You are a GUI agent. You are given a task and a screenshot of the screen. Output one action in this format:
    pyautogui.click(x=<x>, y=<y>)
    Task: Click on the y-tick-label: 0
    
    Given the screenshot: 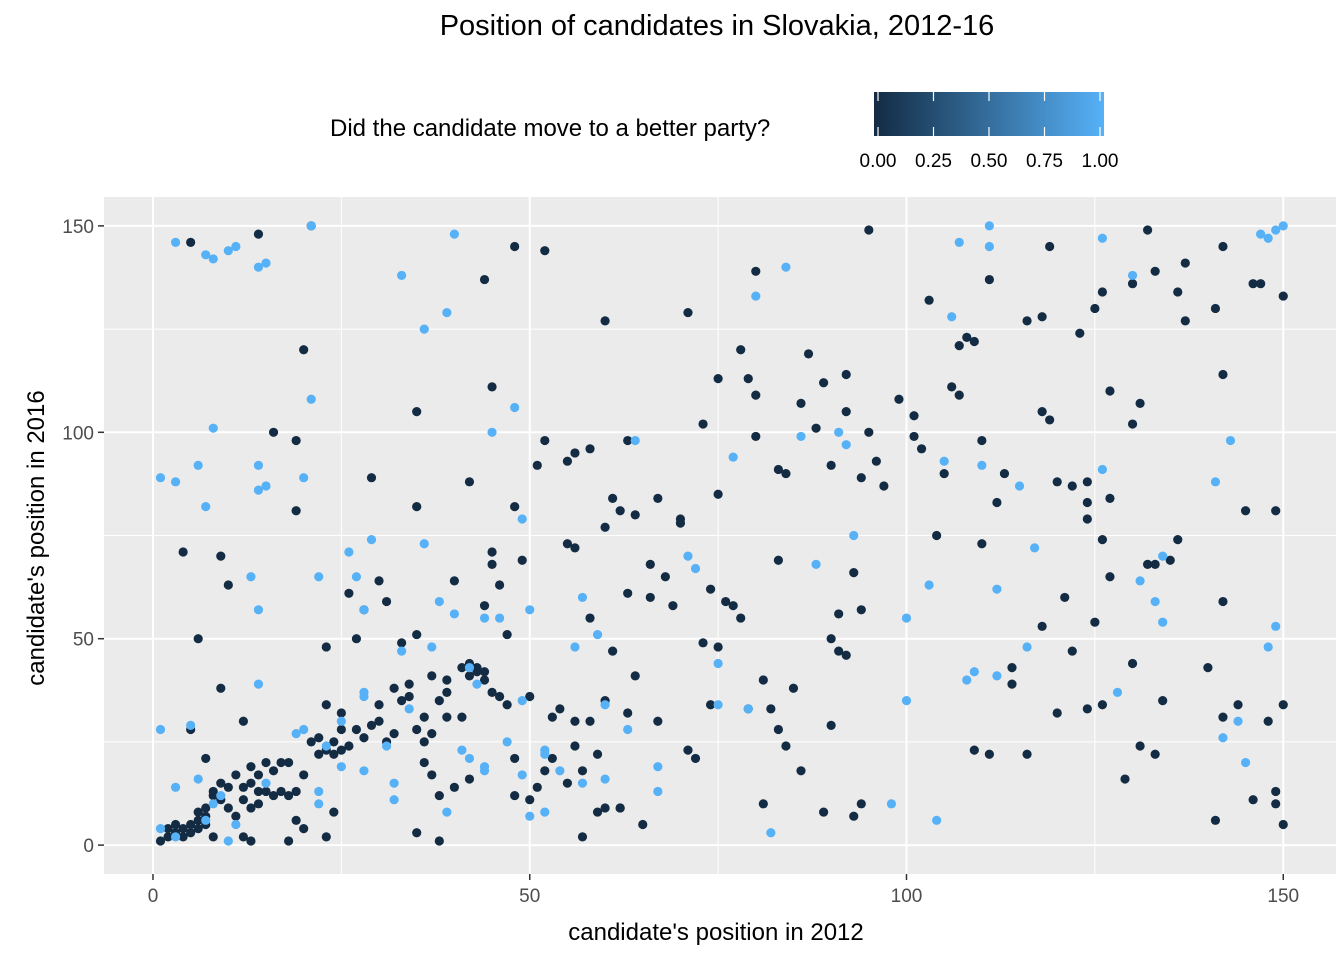 What is the action you would take?
    pyautogui.click(x=88, y=846)
    